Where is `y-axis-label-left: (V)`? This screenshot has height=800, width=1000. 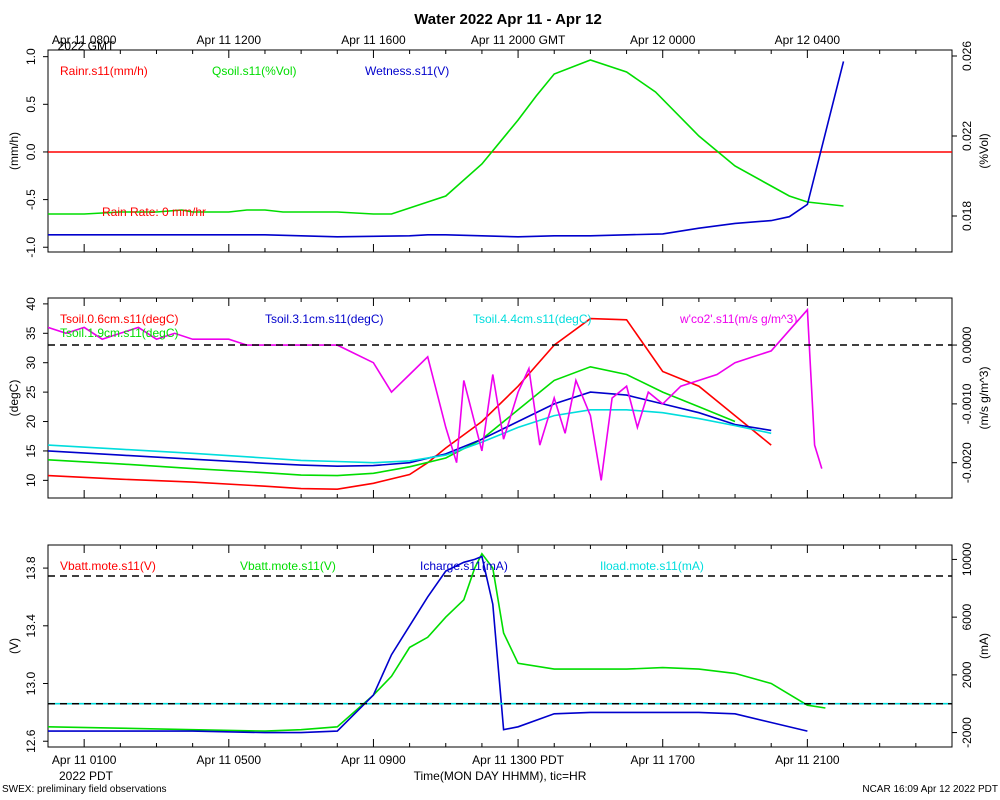
y-axis-label-left: (V) is located at coordinates (14, 646).